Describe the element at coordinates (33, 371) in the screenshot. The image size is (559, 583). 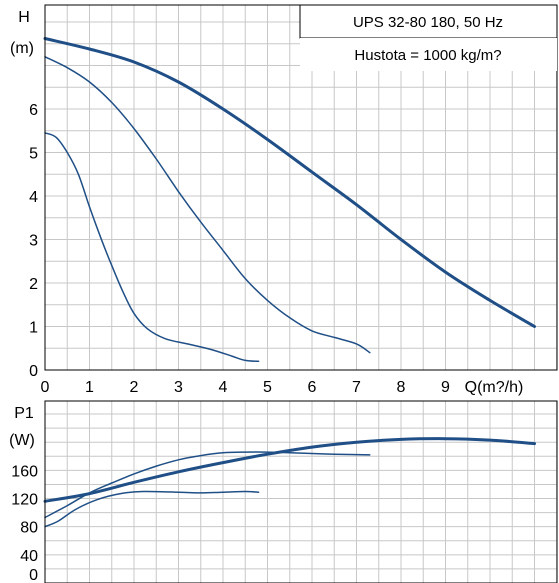
I see `head-y-tick: 0` at that location.